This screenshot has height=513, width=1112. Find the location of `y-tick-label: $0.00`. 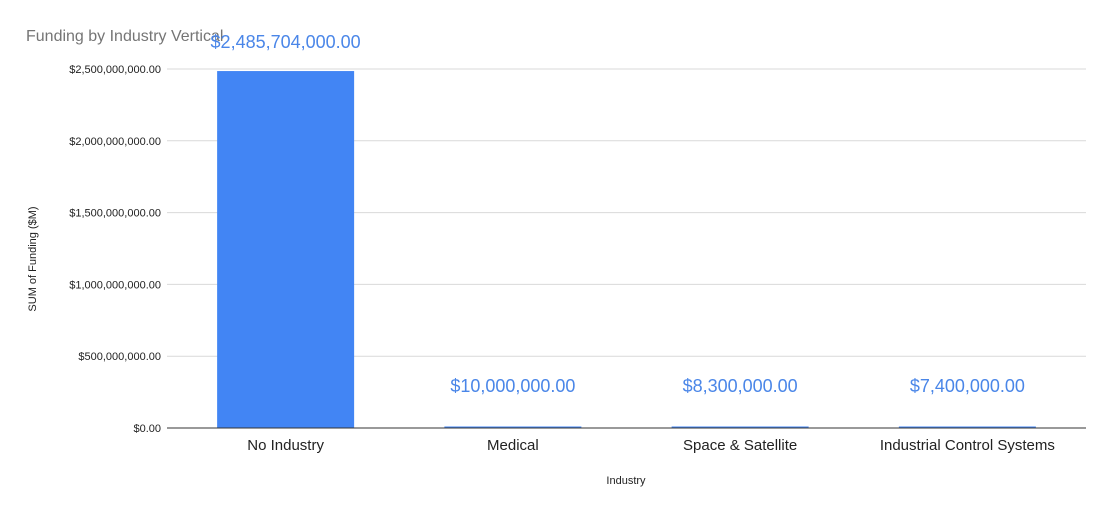

y-tick-label: $0.00 is located at coordinates (147, 429).